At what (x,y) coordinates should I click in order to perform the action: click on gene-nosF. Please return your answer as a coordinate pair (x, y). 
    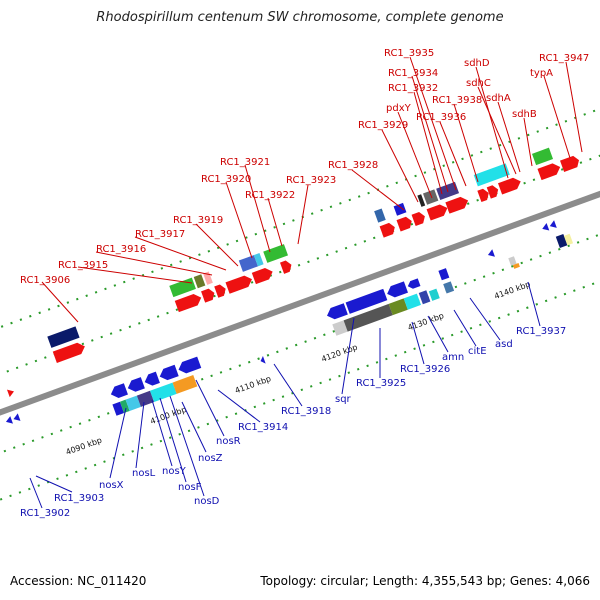
    Looking at the image, I should click on (169, 372).